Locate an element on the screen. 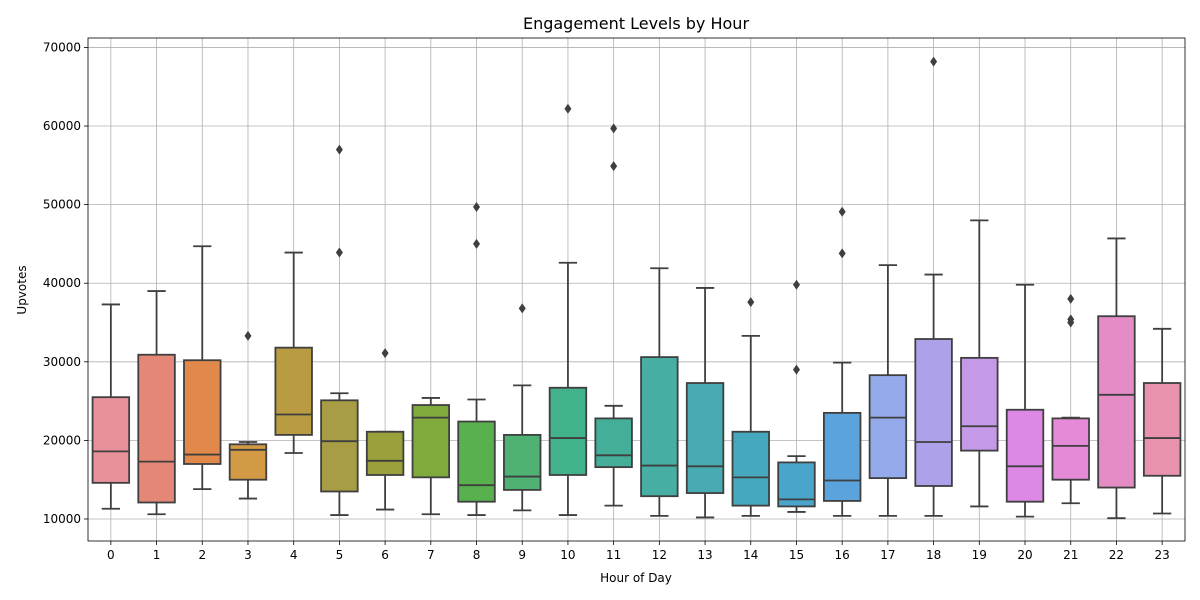  x-tick-label: 6 is located at coordinates (385, 555).